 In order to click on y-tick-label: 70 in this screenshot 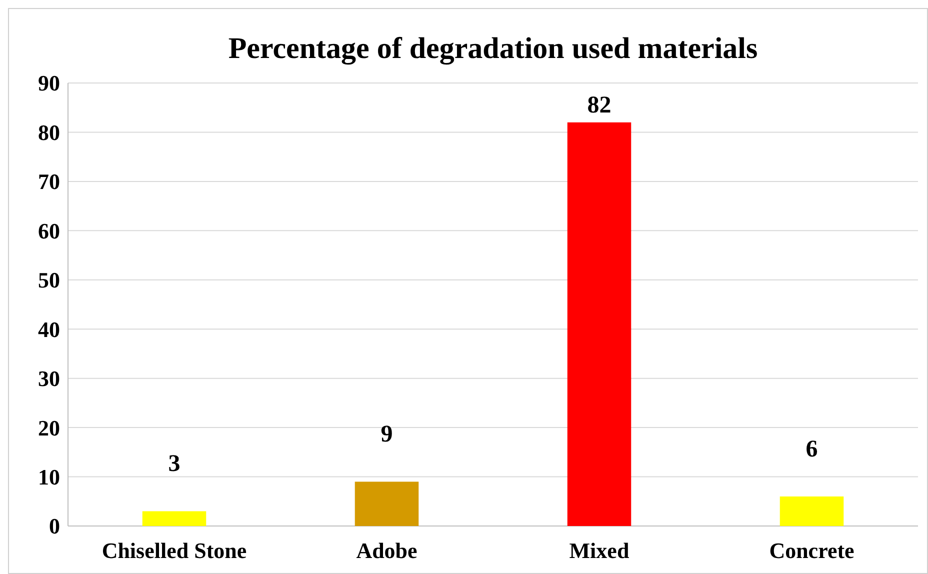, I will do `click(49, 181)`.